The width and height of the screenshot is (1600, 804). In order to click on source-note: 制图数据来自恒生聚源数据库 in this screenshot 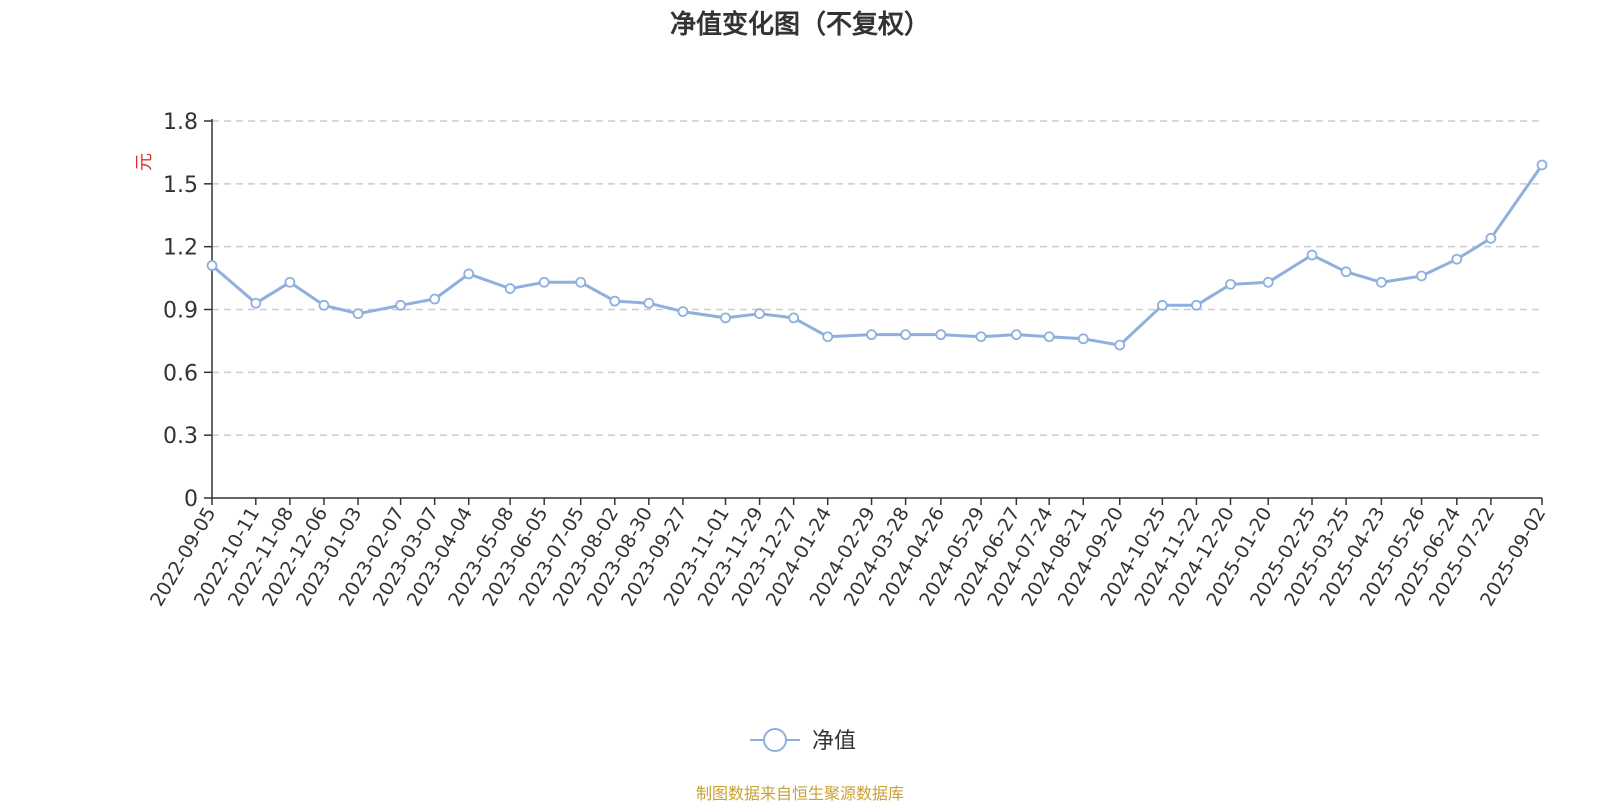, I will do `click(799, 793)`.